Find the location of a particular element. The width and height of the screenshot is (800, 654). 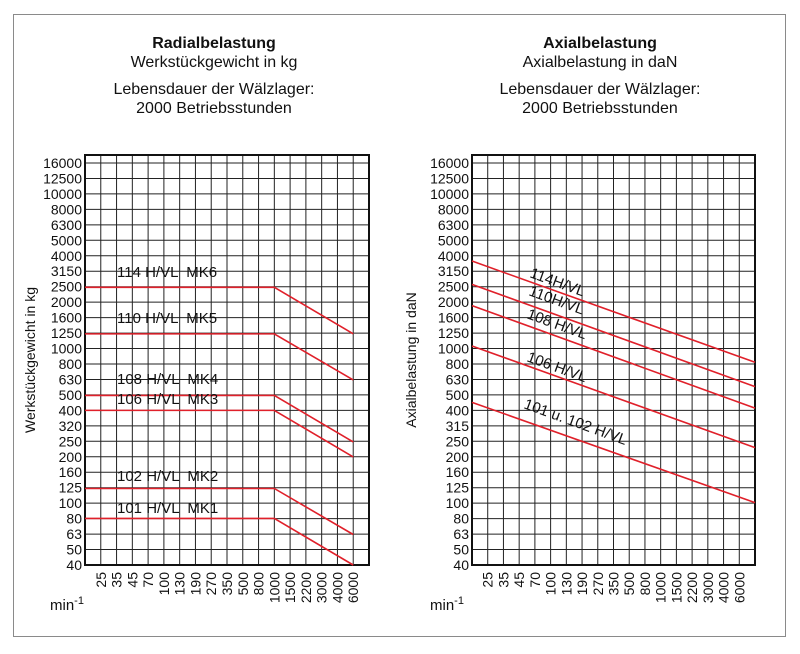

y-tick-label: 63 is located at coordinates (461, 534).